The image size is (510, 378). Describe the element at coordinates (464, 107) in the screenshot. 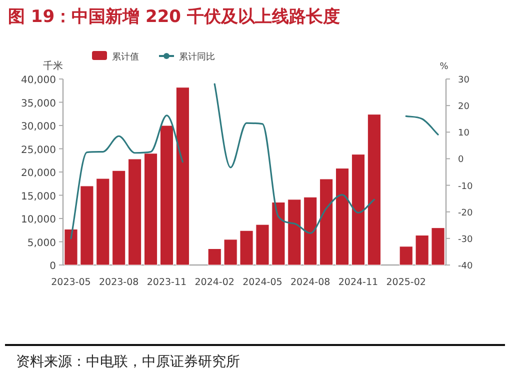

I see `y2-tick-label: 20` at that location.